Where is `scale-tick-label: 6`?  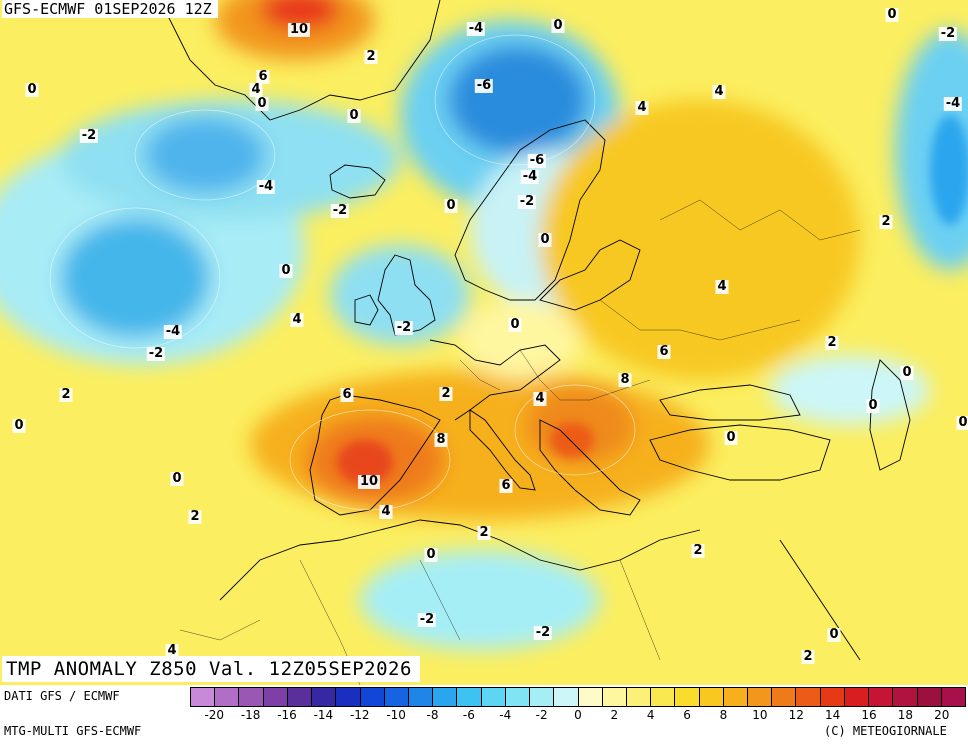 scale-tick-label: 6 is located at coordinates (687, 715).